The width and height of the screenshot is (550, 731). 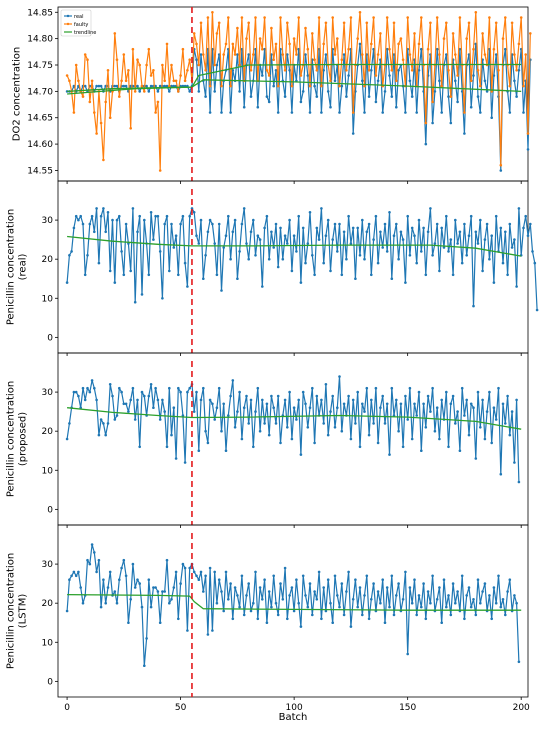 I want to click on legend-label: faulty, so click(x=81, y=25).